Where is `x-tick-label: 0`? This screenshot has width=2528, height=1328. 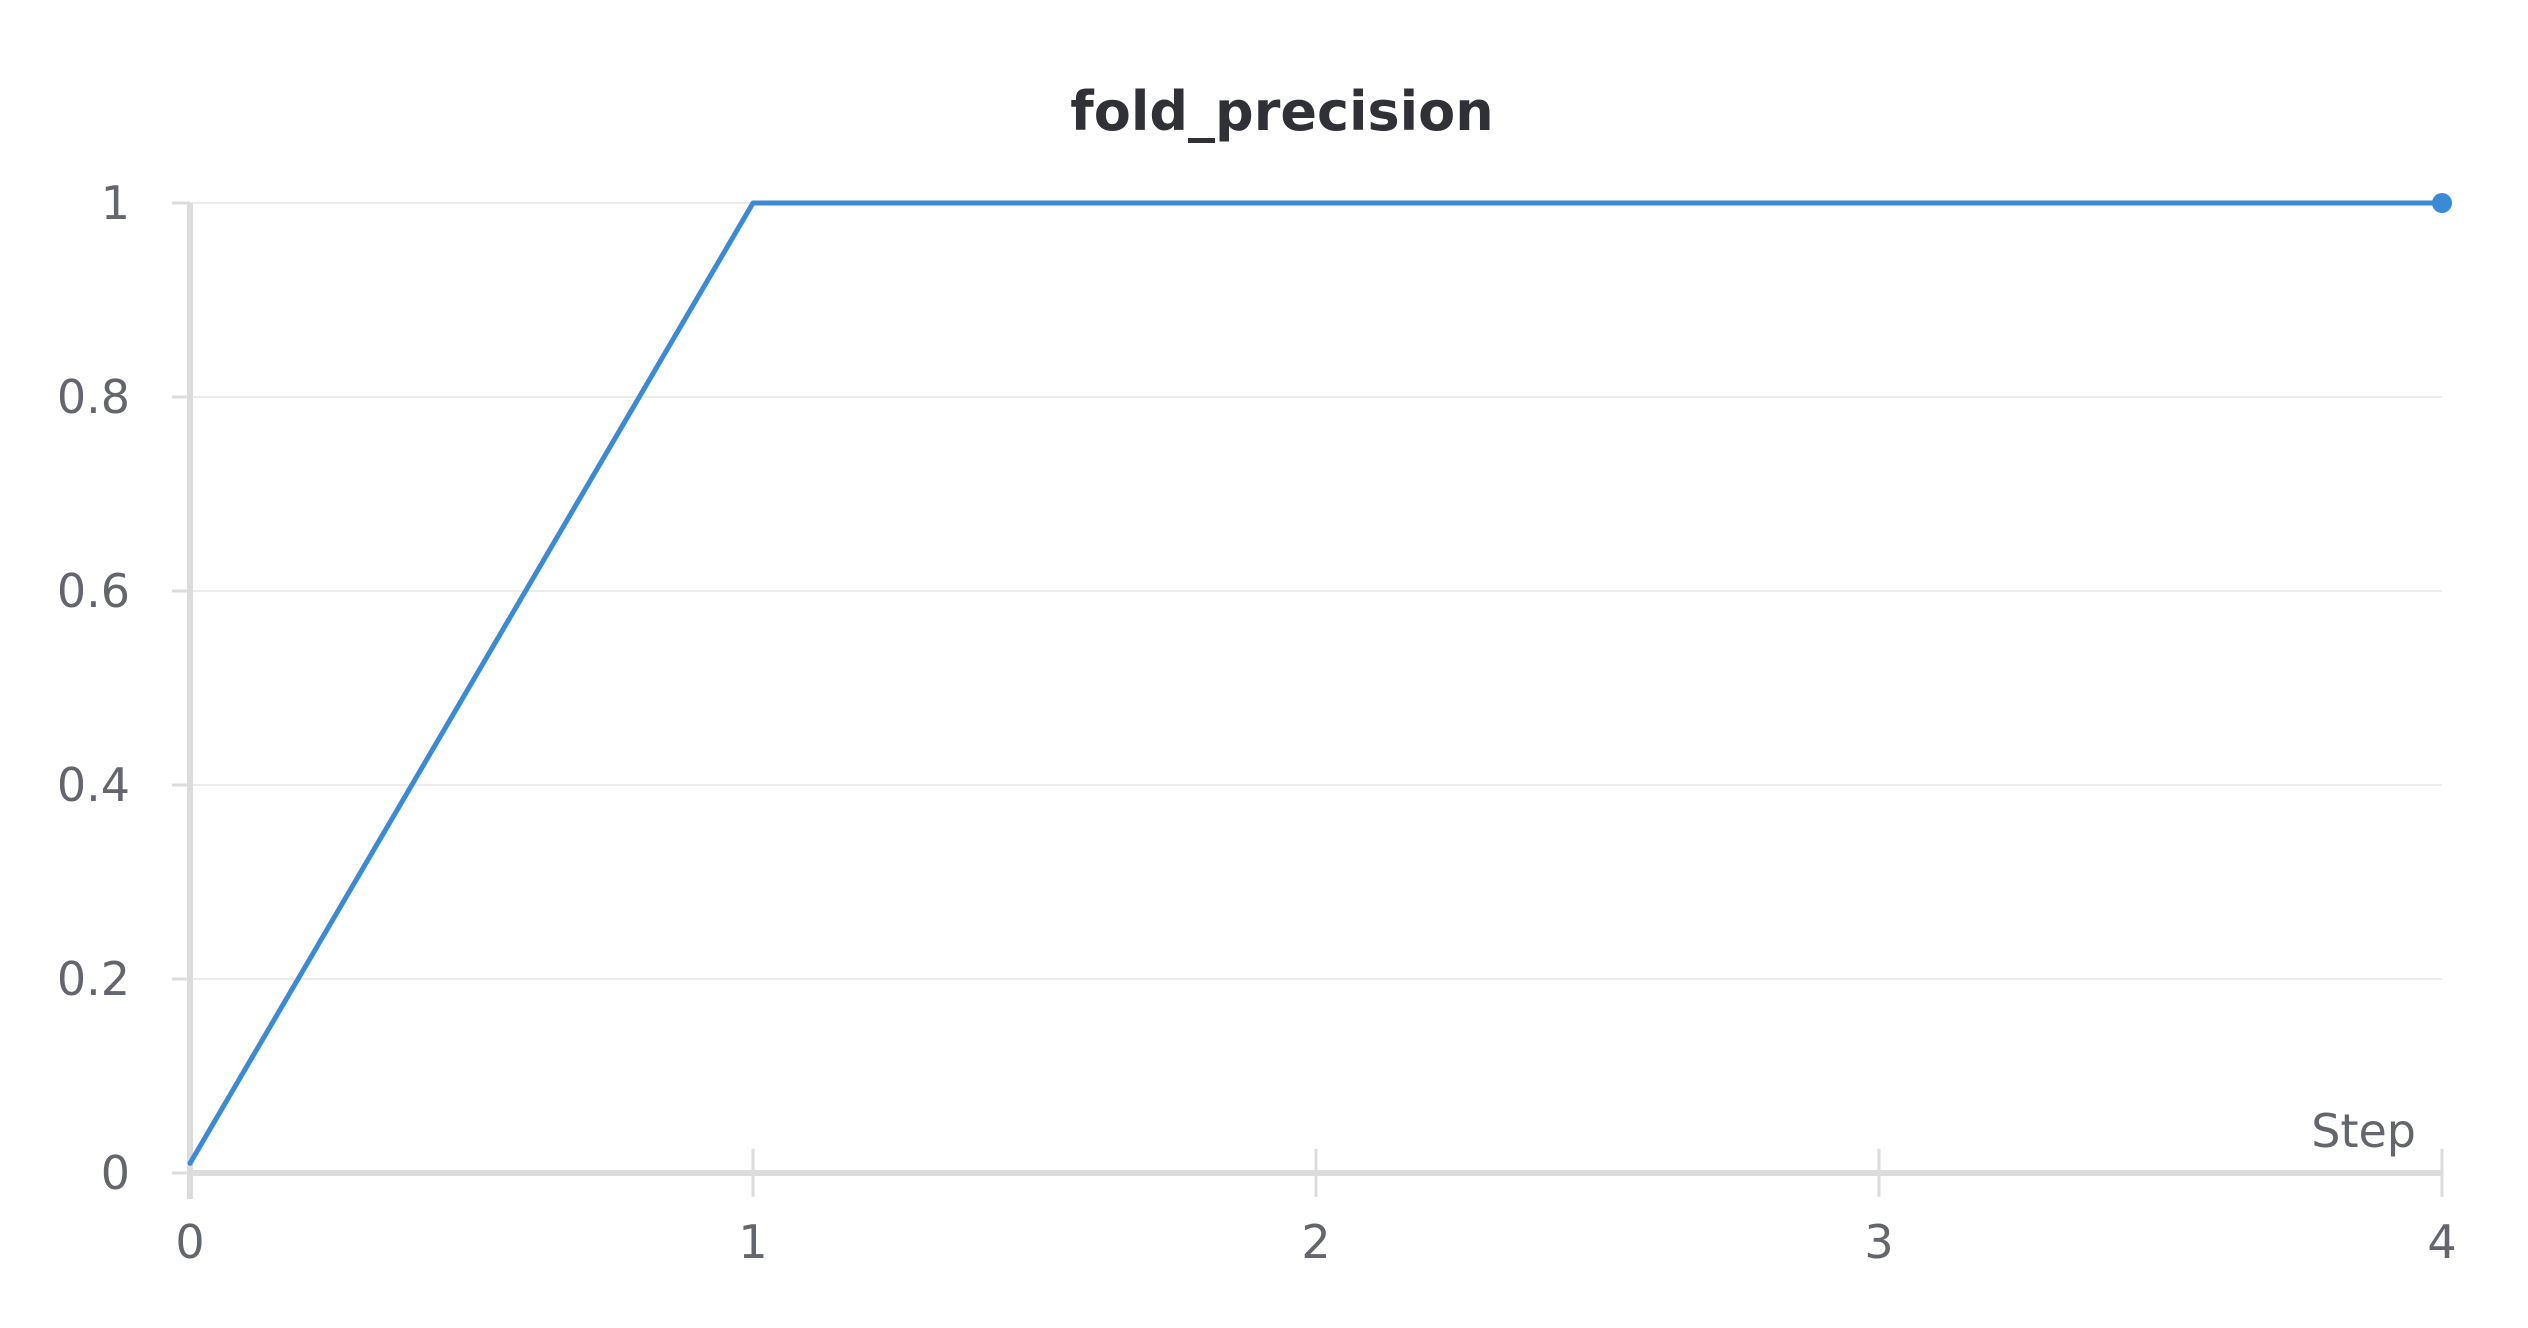 x-tick-label: 0 is located at coordinates (189, 1242).